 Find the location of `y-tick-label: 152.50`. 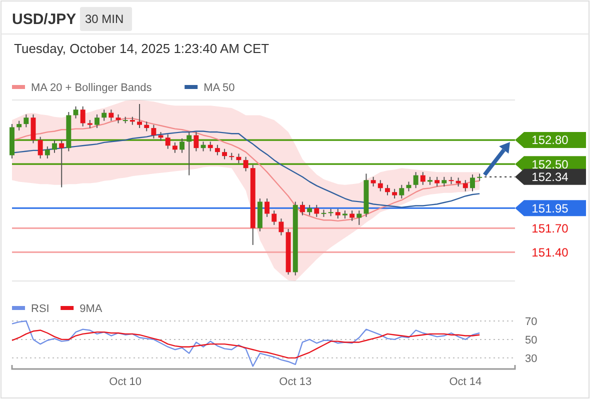

y-tick-label: 152.50 is located at coordinates (550, 164).